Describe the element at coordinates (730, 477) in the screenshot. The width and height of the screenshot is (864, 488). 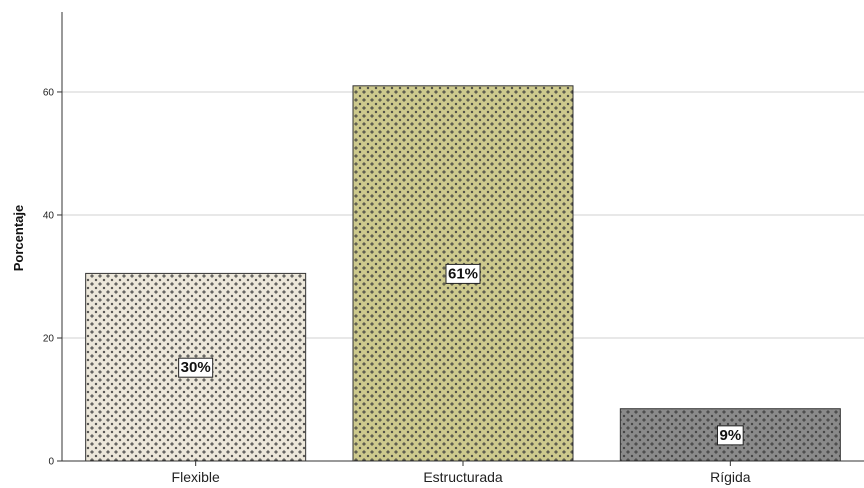
I see `x-tick-label: Rígida` at that location.